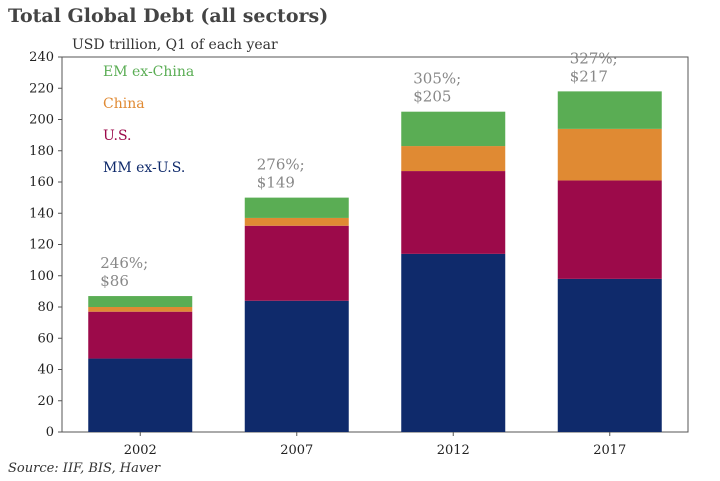 This screenshot has height=481, width=720. I want to click on chart-title: Total Global Debt (all sectors), so click(168, 16).